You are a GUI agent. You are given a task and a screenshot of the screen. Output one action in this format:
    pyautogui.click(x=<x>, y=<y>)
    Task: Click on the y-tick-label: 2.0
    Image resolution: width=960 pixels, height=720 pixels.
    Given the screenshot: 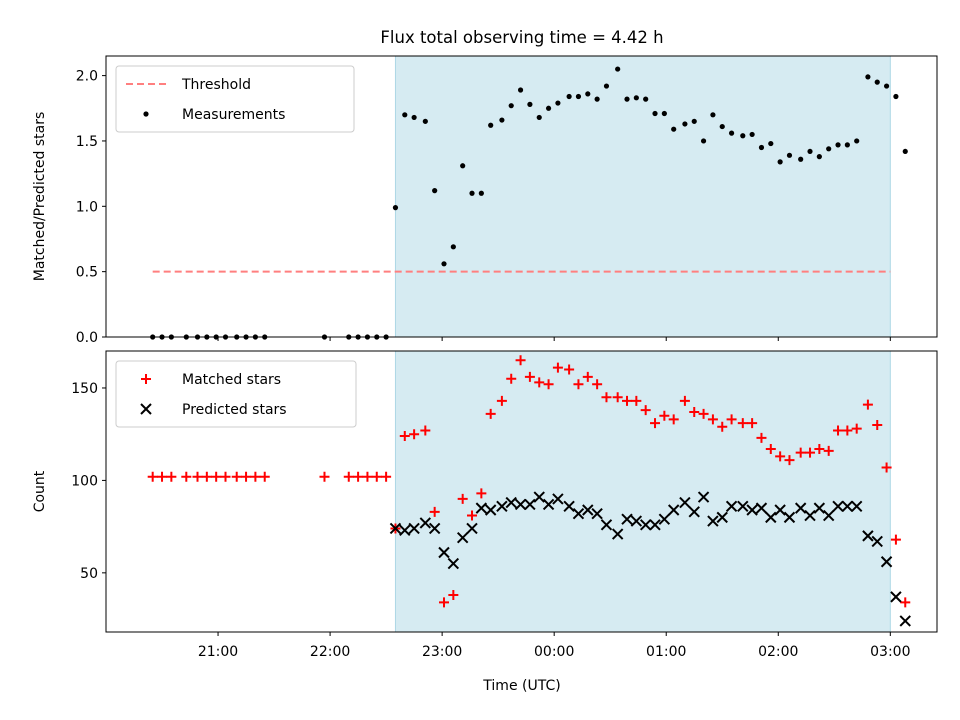 What is the action you would take?
    pyautogui.click(x=87, y=77)
    